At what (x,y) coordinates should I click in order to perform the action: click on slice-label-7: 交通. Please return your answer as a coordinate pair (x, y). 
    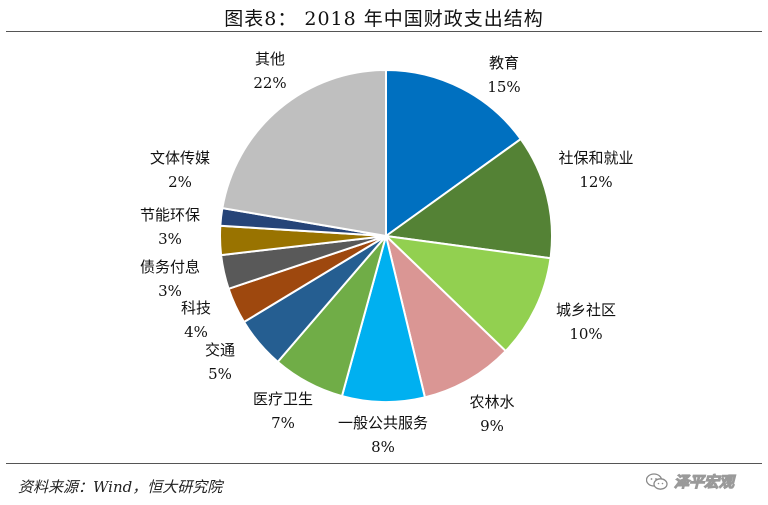
    Looking at the image, I should click on (220, 350).